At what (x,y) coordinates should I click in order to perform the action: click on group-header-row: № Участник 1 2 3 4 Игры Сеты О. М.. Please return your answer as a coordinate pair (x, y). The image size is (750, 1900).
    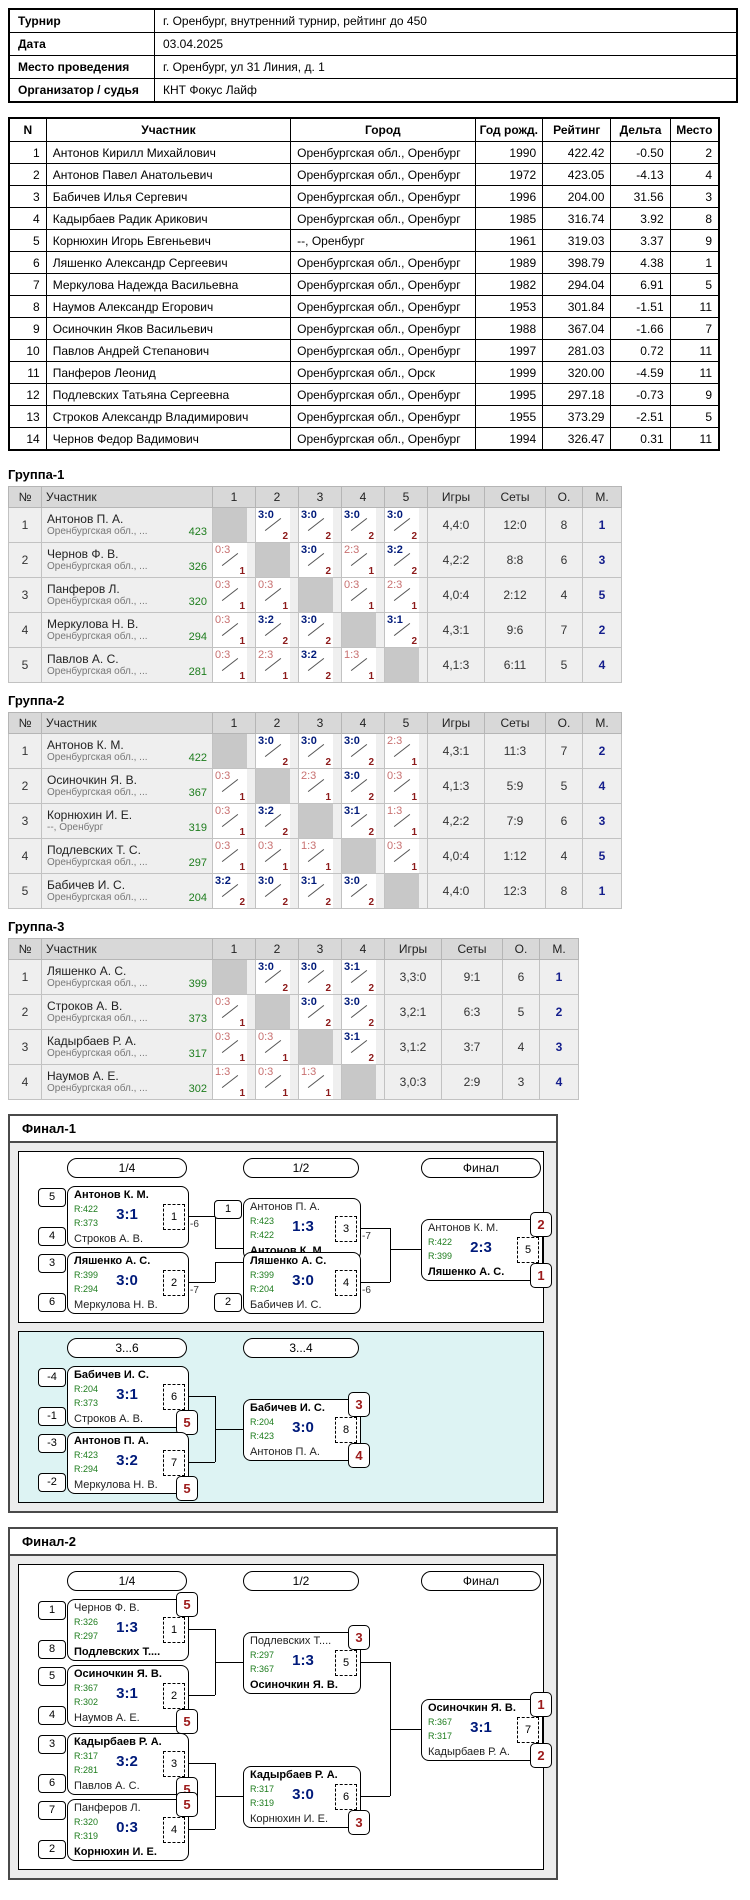
    Looking at the image, I should click on (293, 949).